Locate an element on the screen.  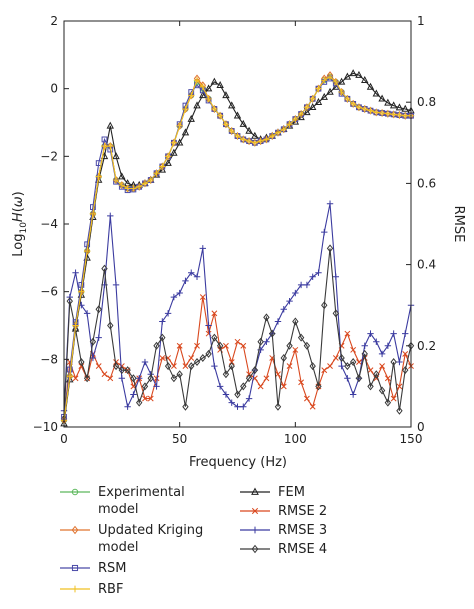
x-tick-label: 150 is located at coordinates (411, 439).